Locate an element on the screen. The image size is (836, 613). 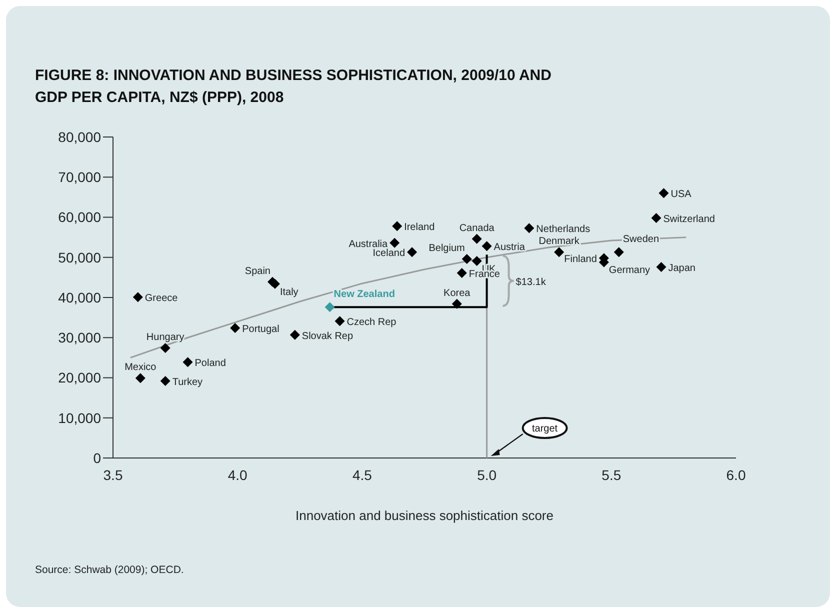
y-tick-label: 0 is located at coordinates (97, 458).